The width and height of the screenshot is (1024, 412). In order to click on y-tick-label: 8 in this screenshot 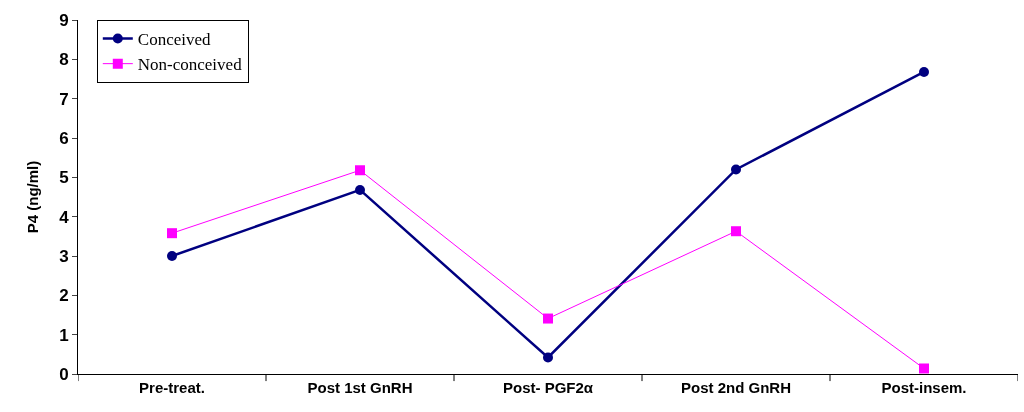, I will do `click(64, 60)`.